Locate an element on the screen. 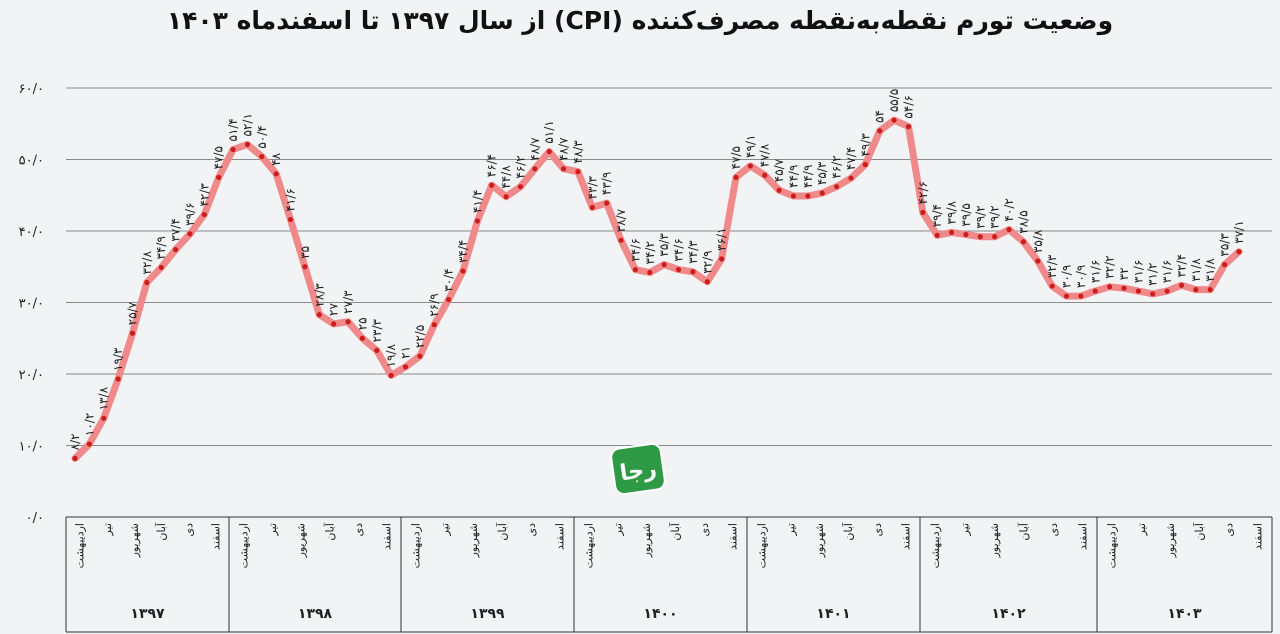 The height and width of the screenshot is (634, 1280). data-label: ۱۰/۲ is located at coordinates (89, 424).